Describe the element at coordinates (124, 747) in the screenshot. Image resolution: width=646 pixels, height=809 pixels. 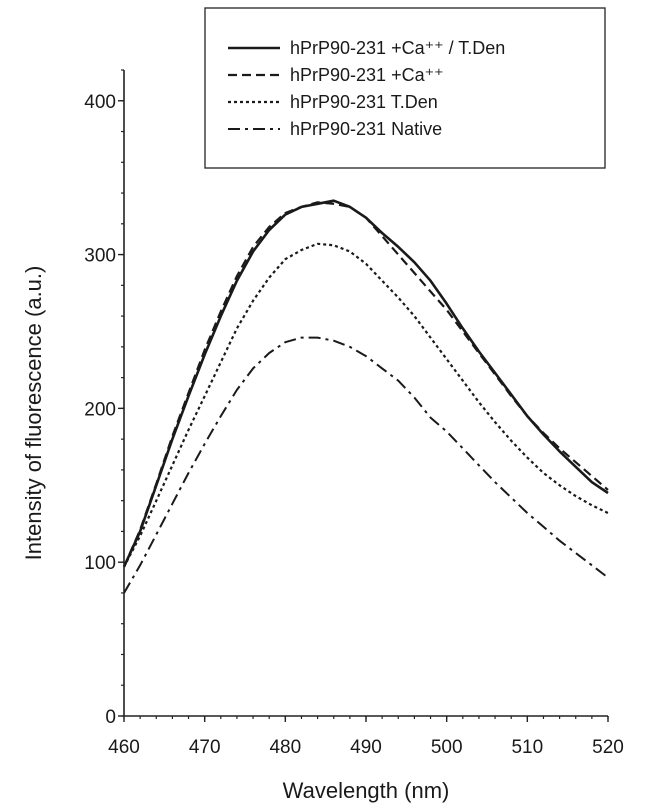
I see `x-tick-label: 460` at that location.